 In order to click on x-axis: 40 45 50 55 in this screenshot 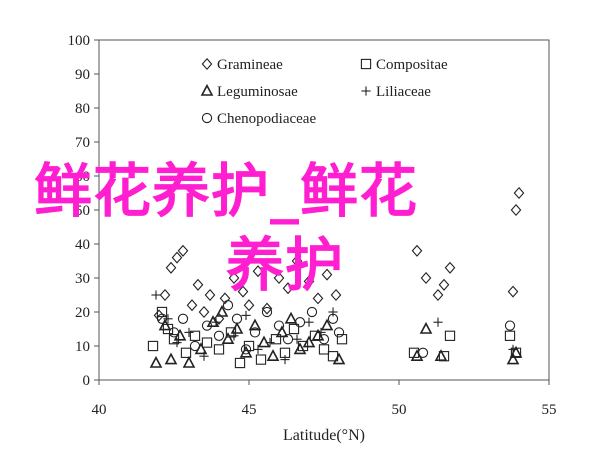, I will do `click(324, 399)`.